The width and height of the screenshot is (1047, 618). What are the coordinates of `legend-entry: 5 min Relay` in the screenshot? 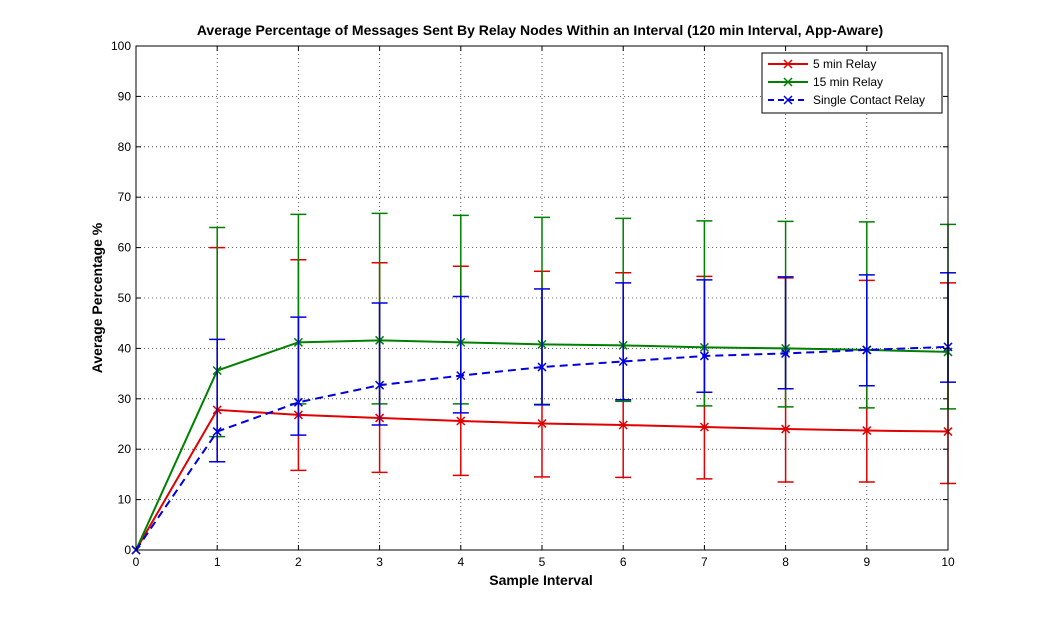 It's located at (822, 64).